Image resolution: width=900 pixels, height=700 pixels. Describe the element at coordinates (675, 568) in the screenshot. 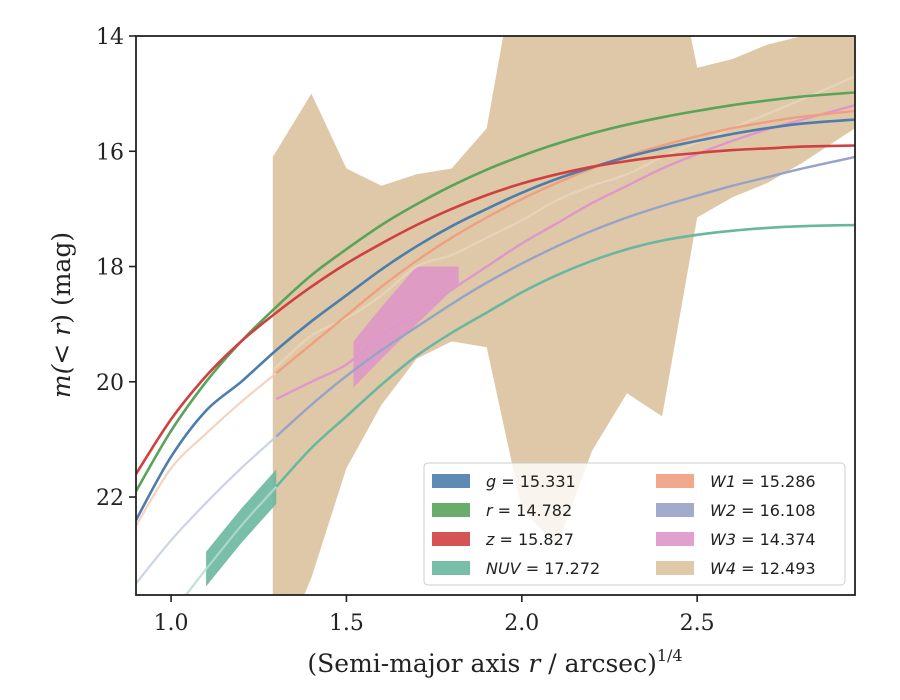

I see `legend-swatch-W4` at that location.